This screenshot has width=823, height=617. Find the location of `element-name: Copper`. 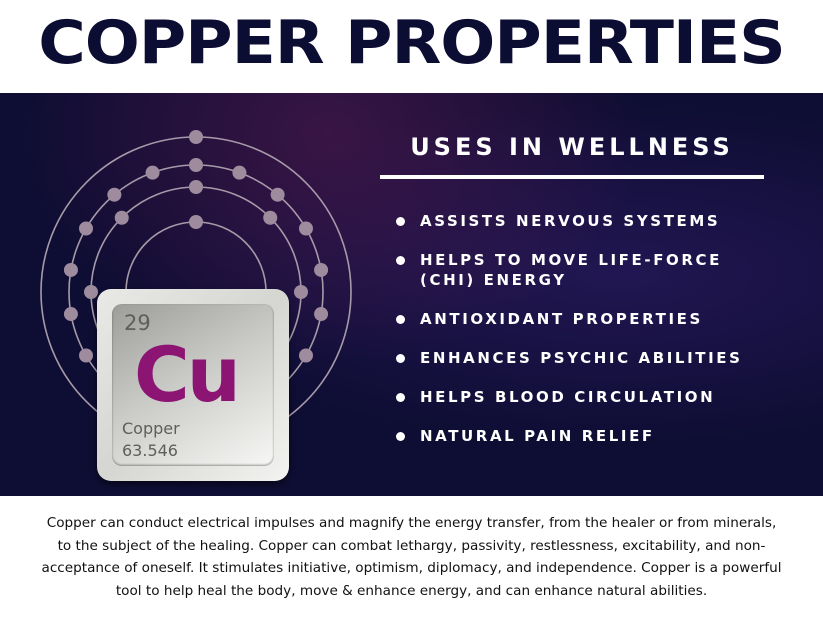

element-name: Copper is located at coordinates (151, 428).